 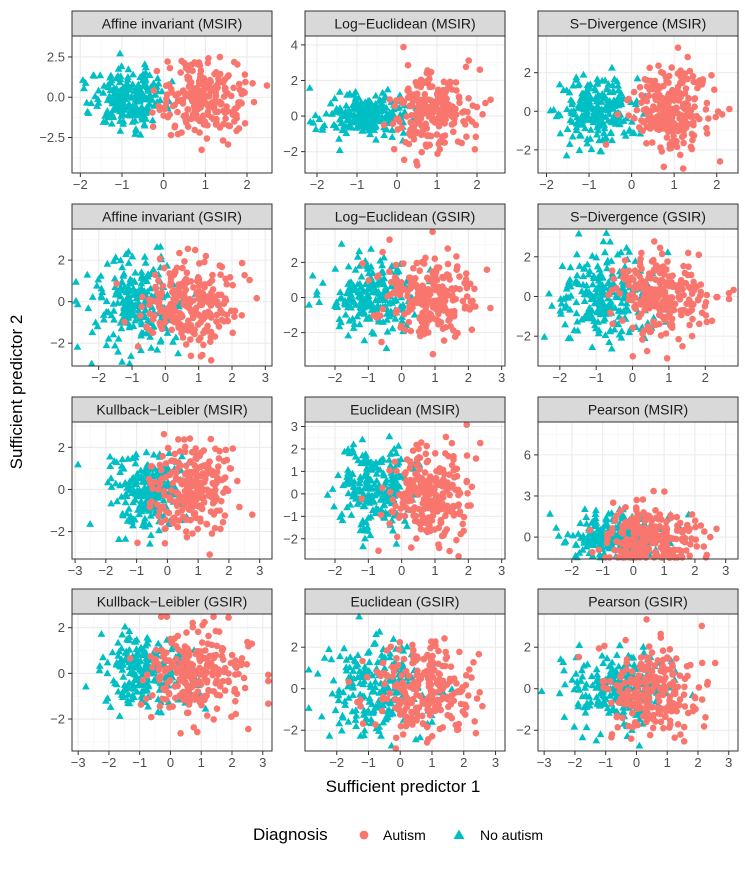 What do you see at coordinates (198, 377) in the screenshot?
I see `x-tick-label: 1` at bounding box center [198, 377].